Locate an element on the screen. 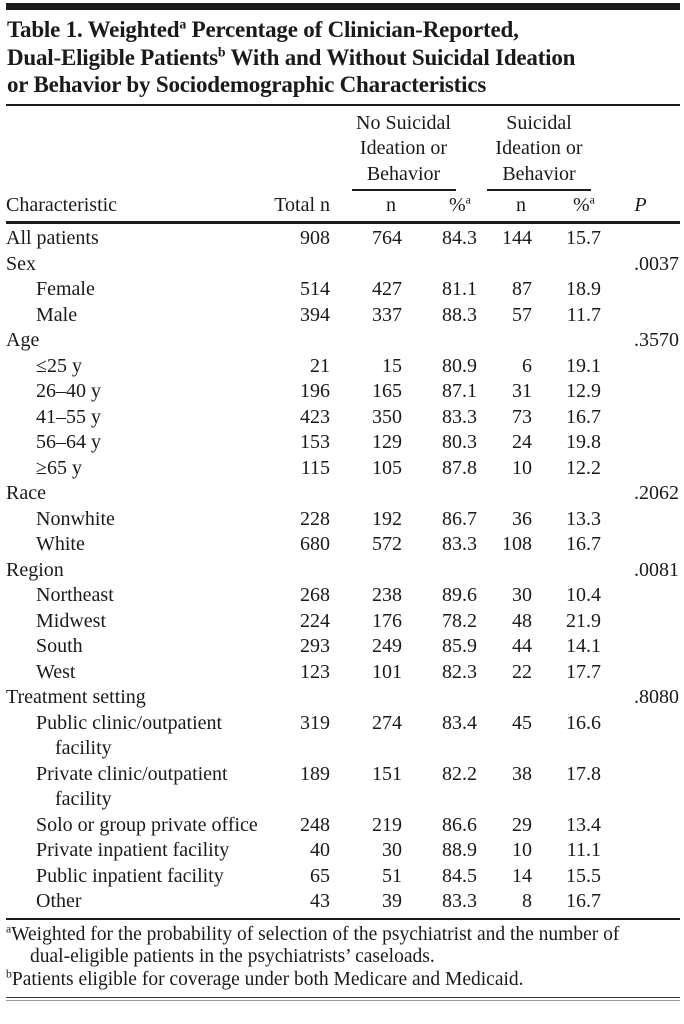 This screenshot has height=1024, width=684. cell-nsi-pct: 80.3 is located at coordinates (459, 442).